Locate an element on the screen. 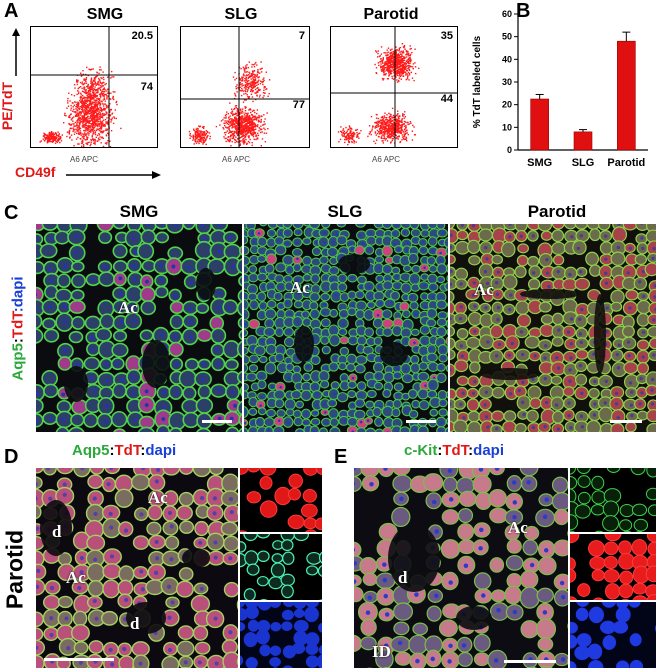  micrograph-c-parotid: Ac is located at coordinates (553, 328).